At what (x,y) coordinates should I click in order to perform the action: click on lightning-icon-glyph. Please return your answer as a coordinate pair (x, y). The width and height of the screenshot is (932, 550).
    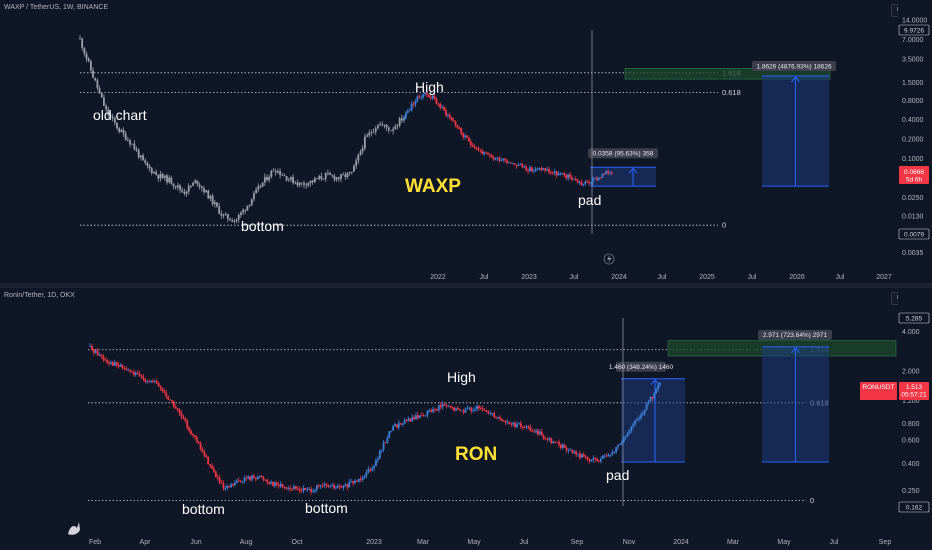
    Looking at the image, I should click on (609, 259).